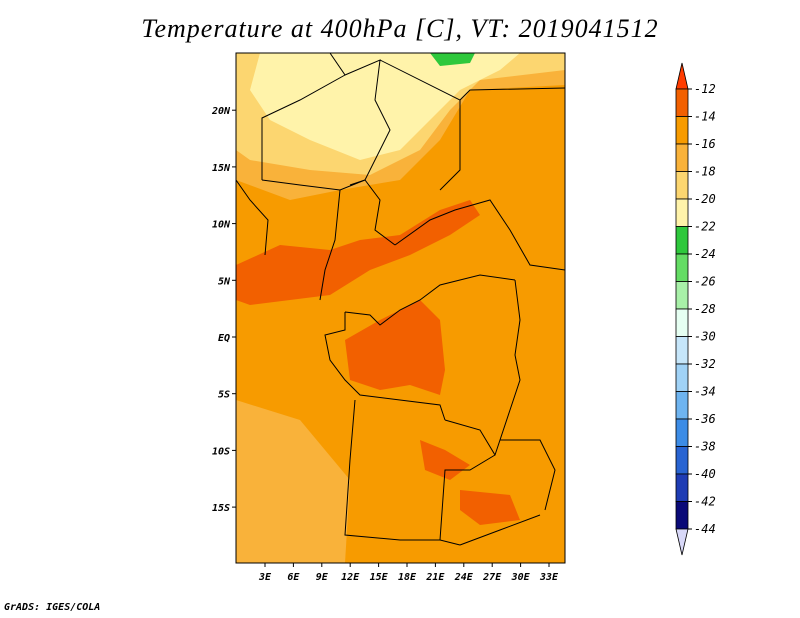 The image size is (800, 618). What do you see at coordinates (705, 474) in the screenshot?
I see `legend-label: -40` at bounding box center [705, 474].